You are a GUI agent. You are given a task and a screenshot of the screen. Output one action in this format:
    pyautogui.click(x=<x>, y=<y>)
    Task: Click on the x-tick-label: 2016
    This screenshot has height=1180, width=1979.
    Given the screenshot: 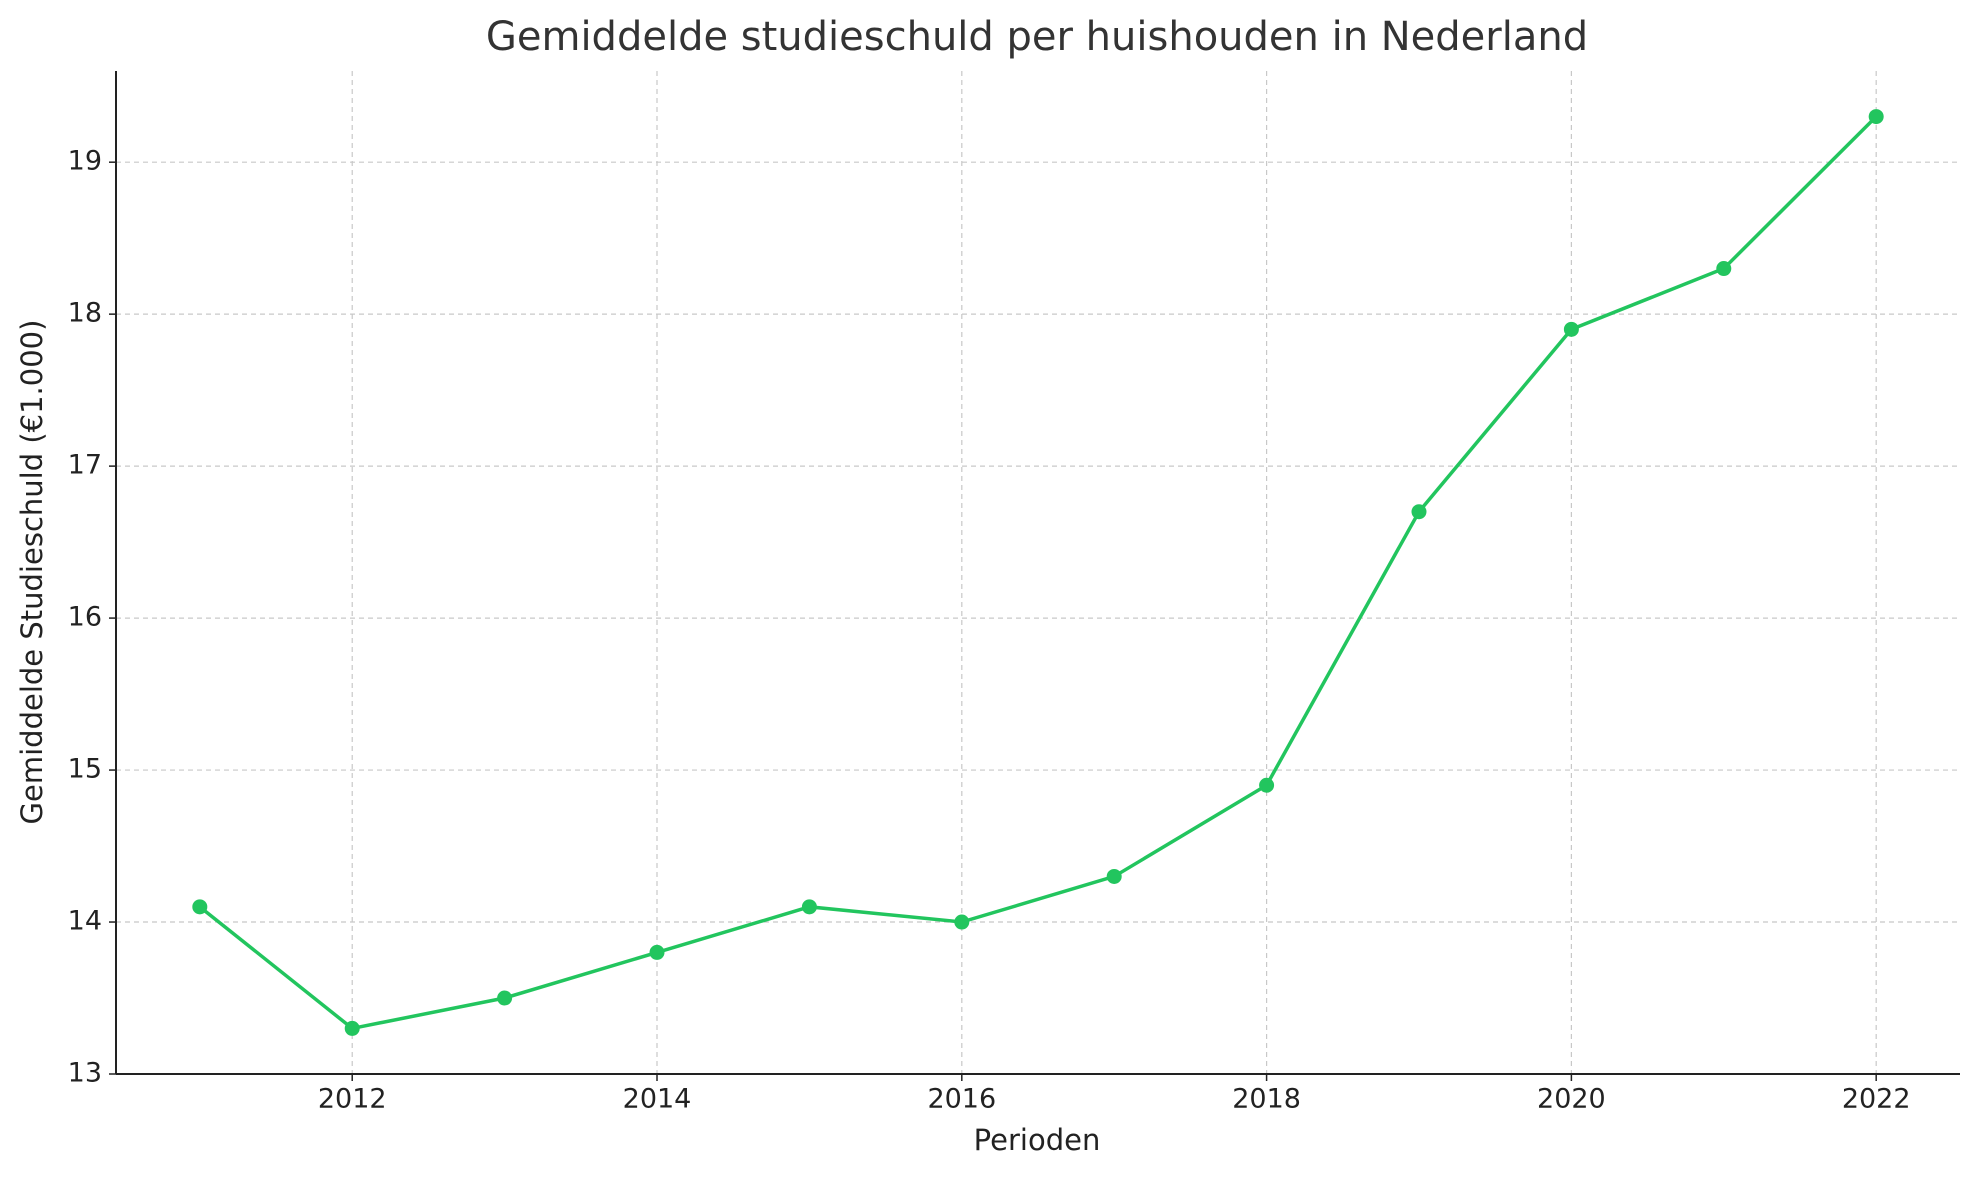 What is the action you would take?
    pyautogui.click(x=961, y=1099)
    